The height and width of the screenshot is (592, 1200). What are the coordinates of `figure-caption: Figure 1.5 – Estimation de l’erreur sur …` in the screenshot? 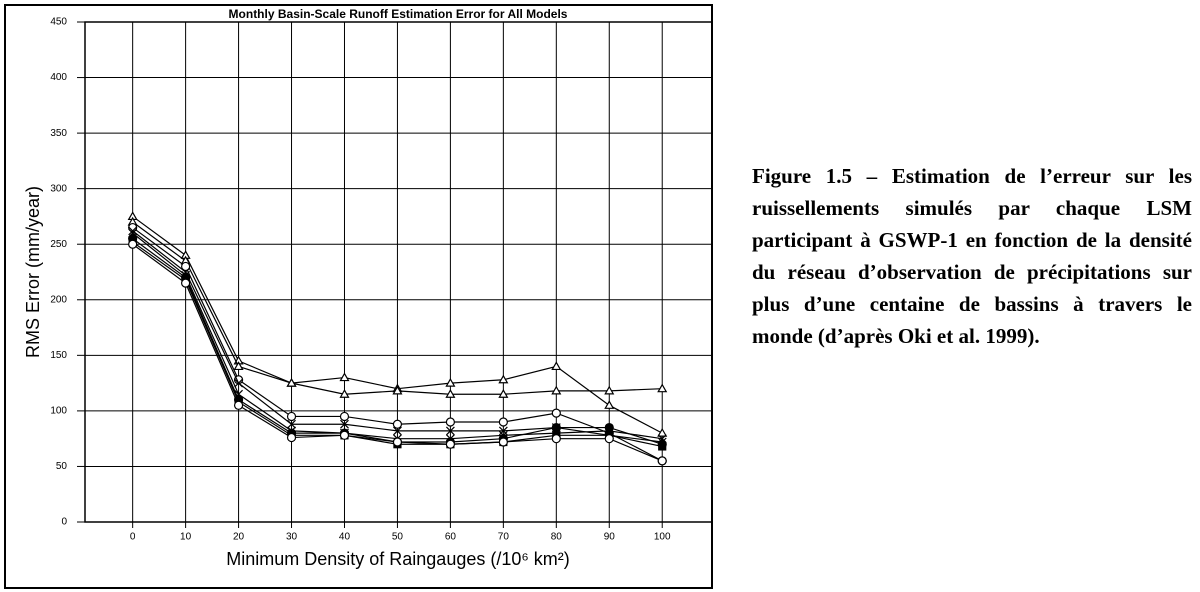 It's located at (972, 256).